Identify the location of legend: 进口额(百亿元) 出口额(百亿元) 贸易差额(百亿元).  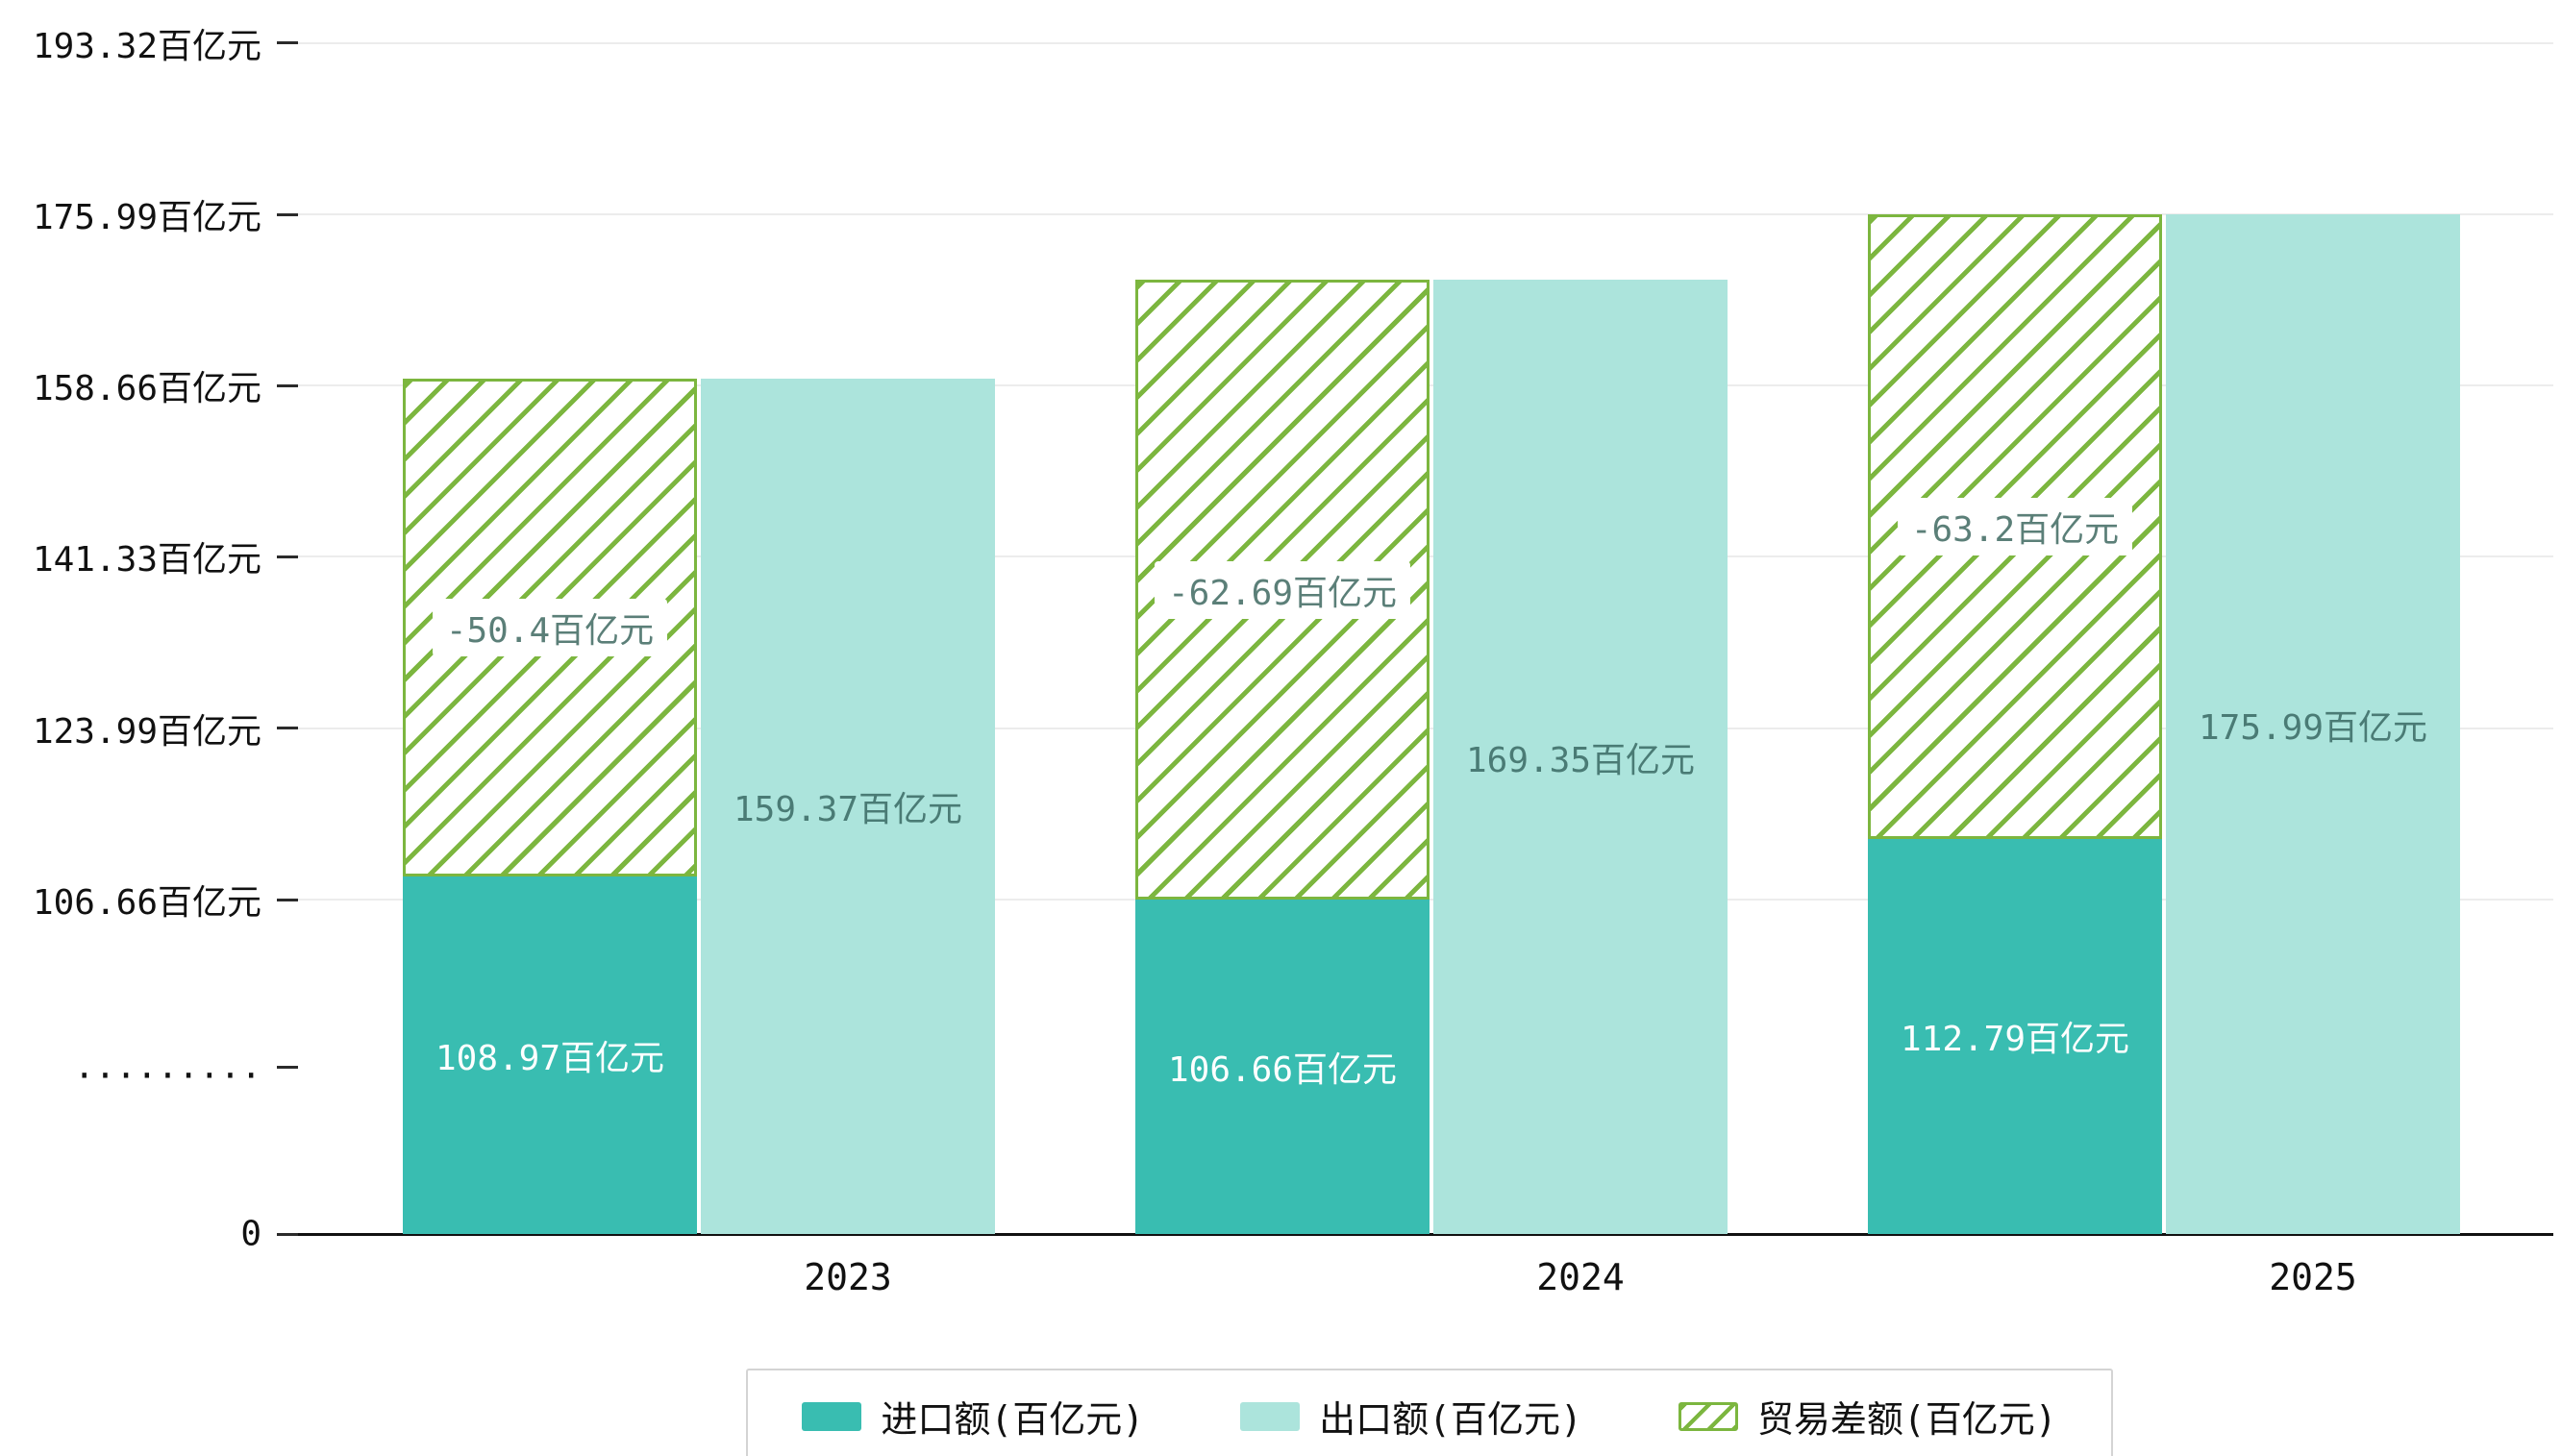
(1429, 1413).